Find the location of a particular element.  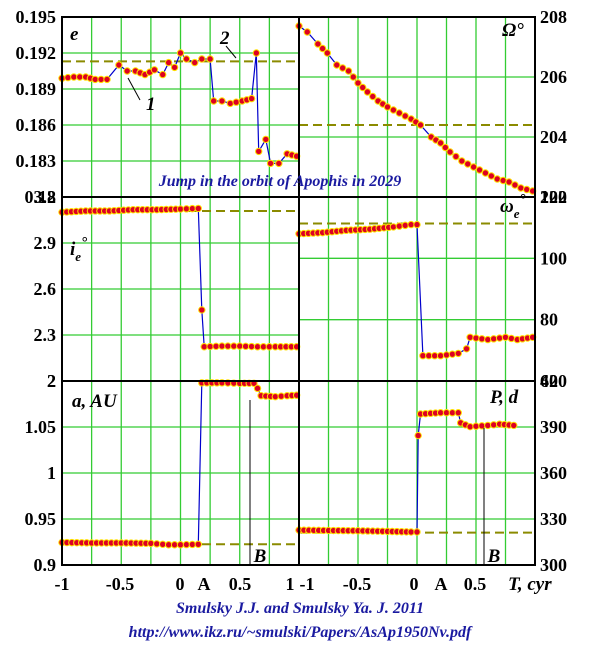

x-axis-label: T, cyr is located at coordinates (530, 584).